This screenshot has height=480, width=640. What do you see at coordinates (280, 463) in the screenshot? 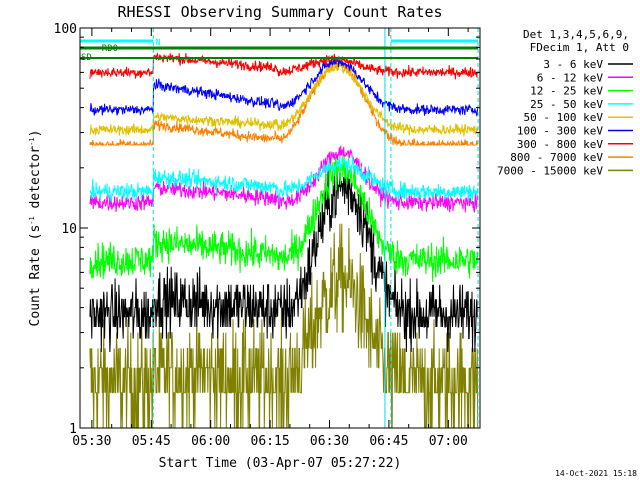
I see `x-axis-label: Start Time (03-Apr-07 05:27:22)` at bounding box center [280, 463].